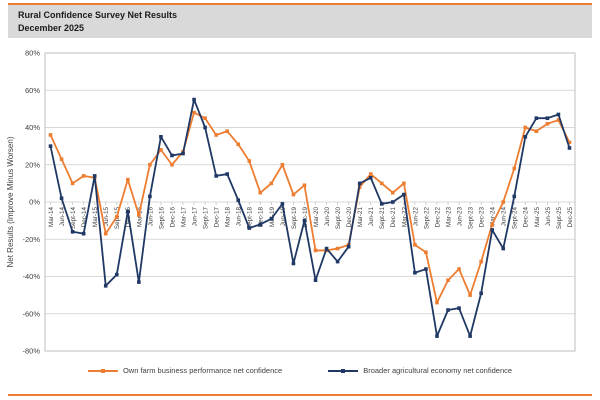 The width and height of the screenshot is (600, 400). Describe the element at coordinates (31, 313) in the screenshot. I see `svg-text: -60%` at that location.